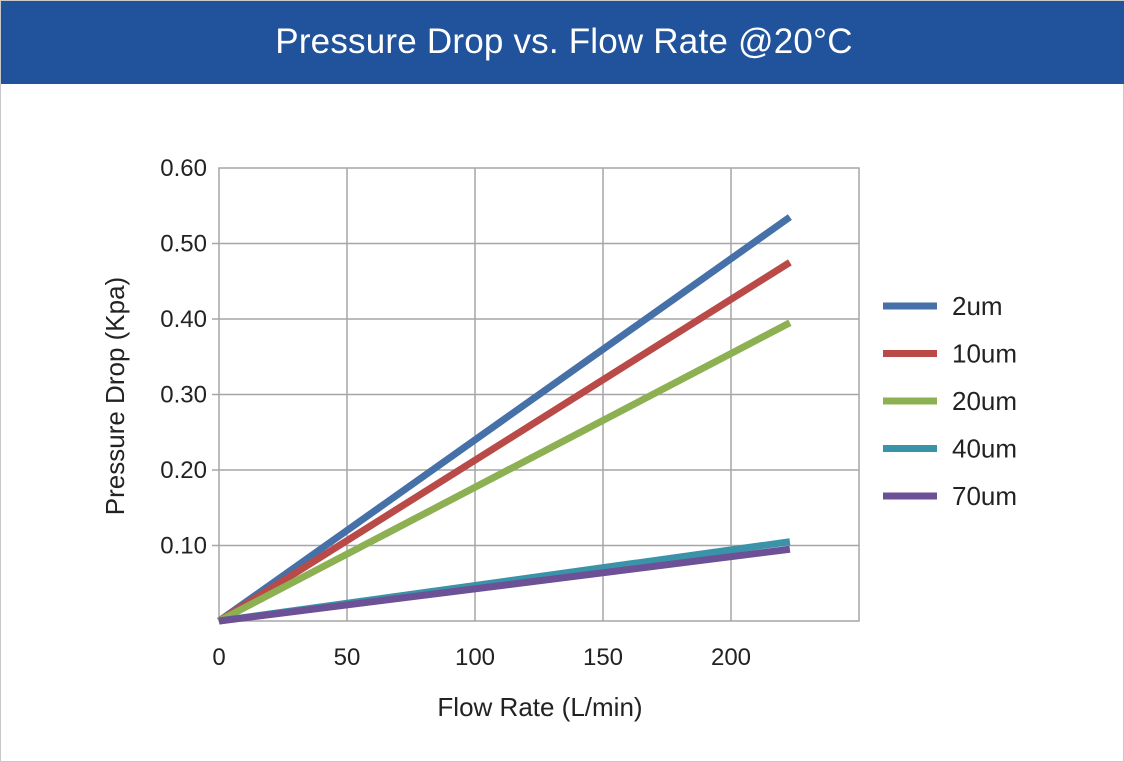 This screenshot has width=1124, height=762. I want to click on y-tick-label: 0.40, so click(183, 319).